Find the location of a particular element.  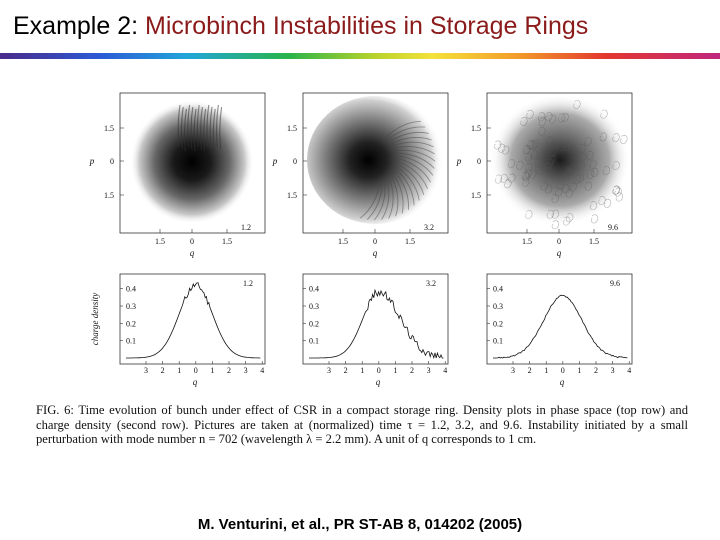

density-time-label: 1.2 is located at coordinates (248, 283).